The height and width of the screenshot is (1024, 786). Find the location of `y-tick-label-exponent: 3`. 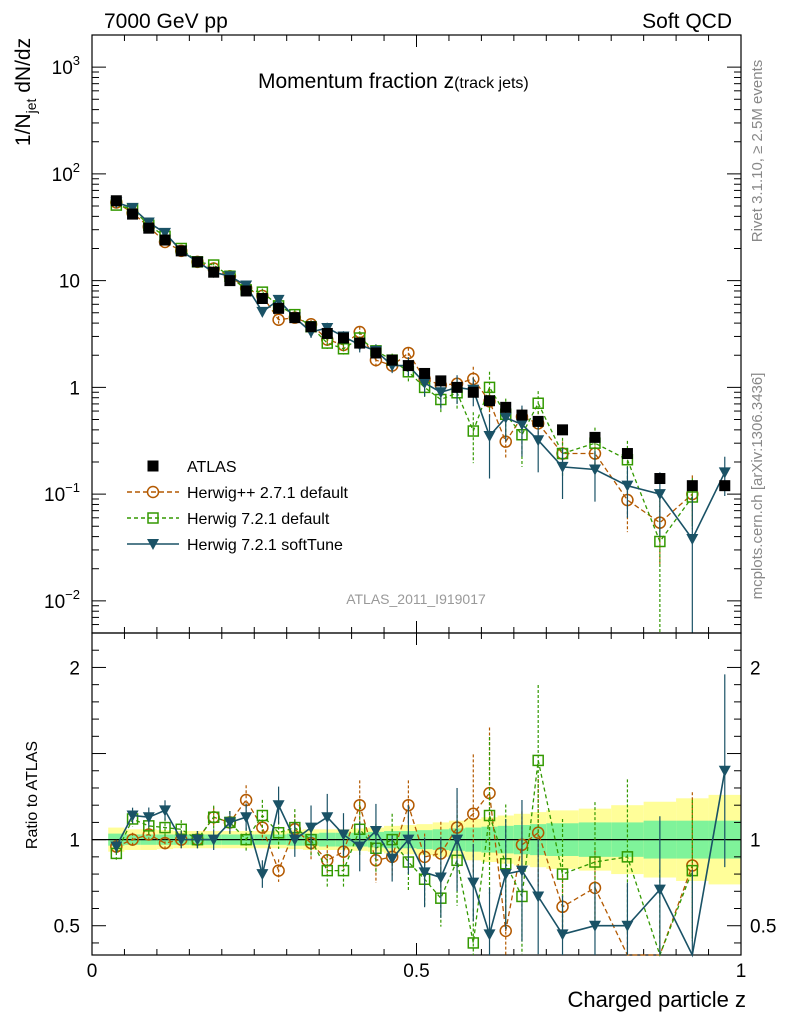

y-tick-label-exponent: 3 is located at coordinates (76, 60).